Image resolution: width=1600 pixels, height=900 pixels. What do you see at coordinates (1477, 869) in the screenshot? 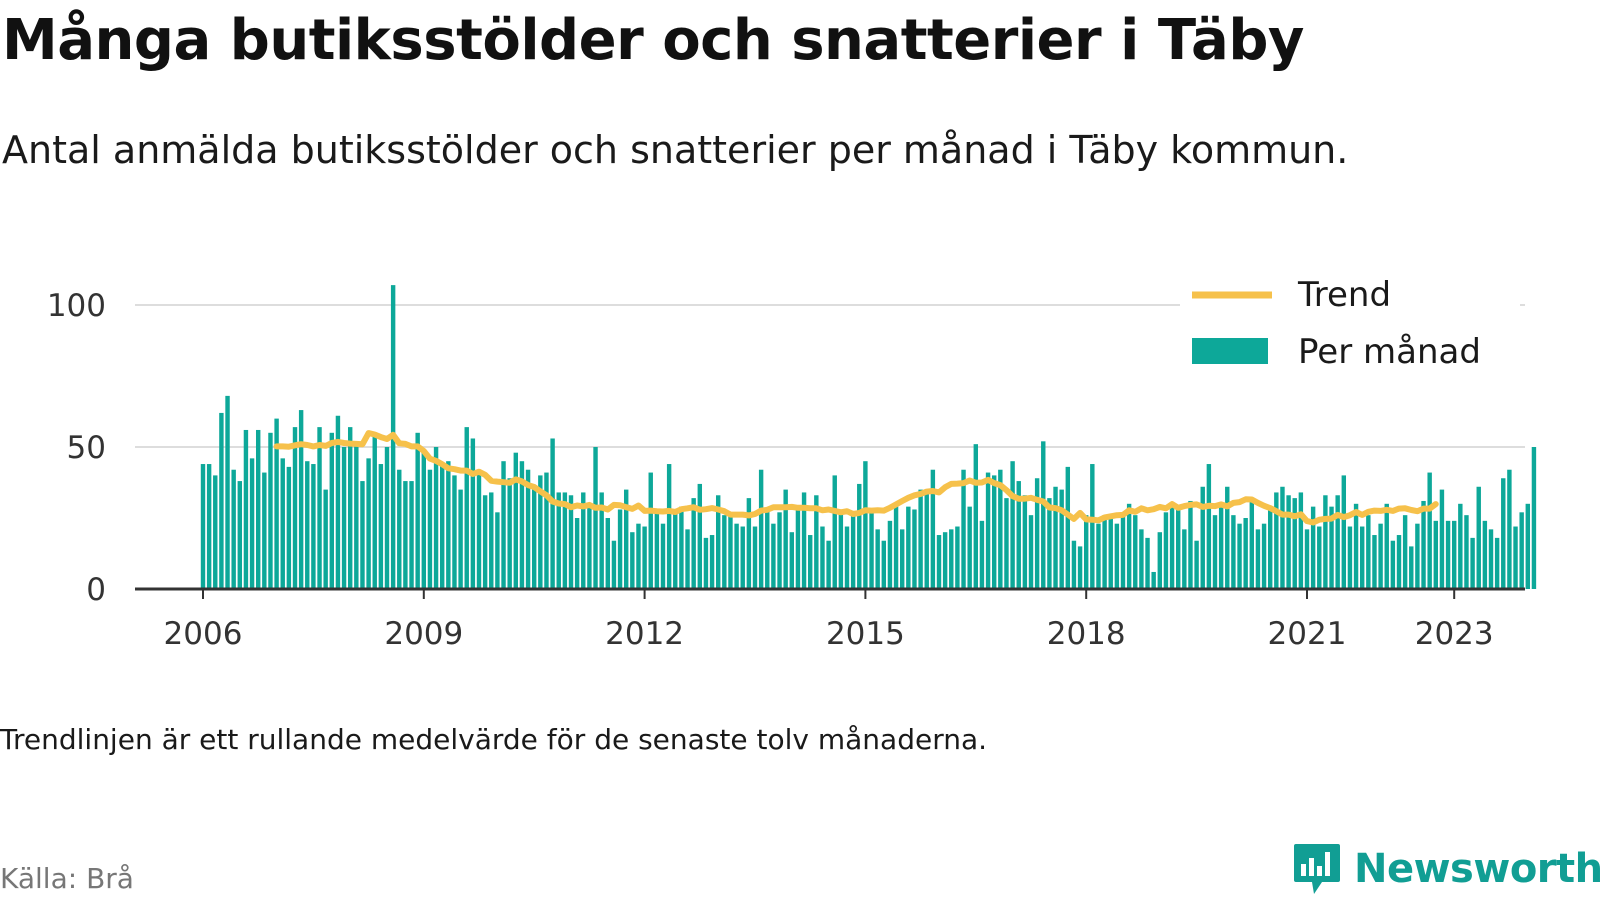
I see `brand-name: Newsworthy` at bounding box center [1477, 869].